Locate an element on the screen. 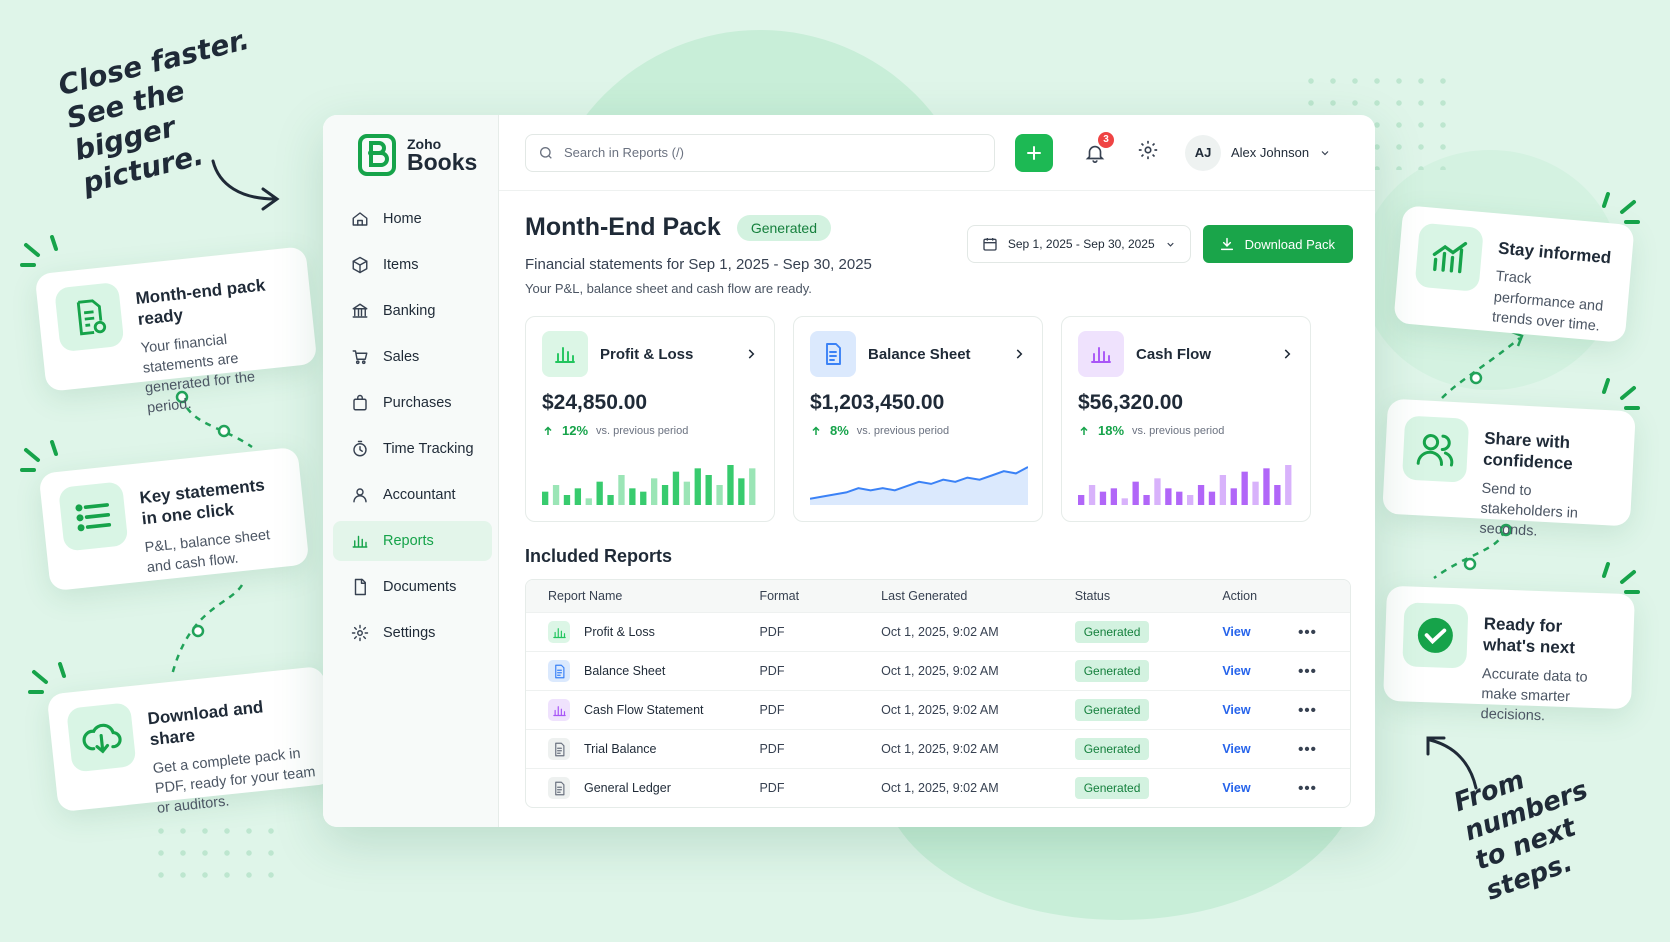 This screenshot has width=1670, height=942. box-icon is located at coordinates (360, 265).